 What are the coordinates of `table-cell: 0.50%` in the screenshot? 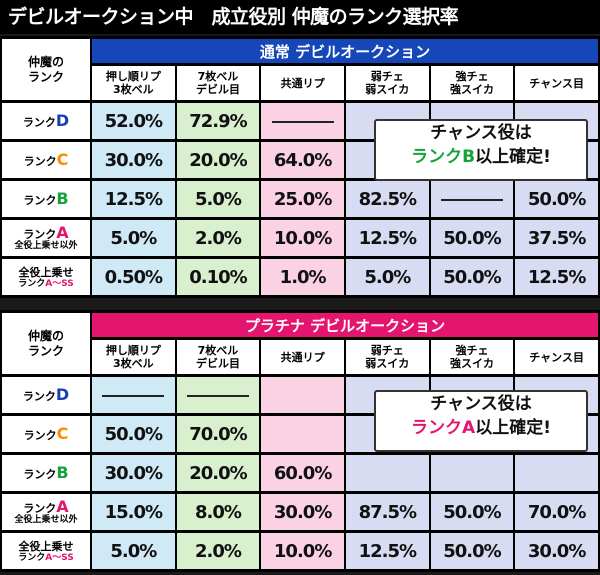 It's located at (133, 277).